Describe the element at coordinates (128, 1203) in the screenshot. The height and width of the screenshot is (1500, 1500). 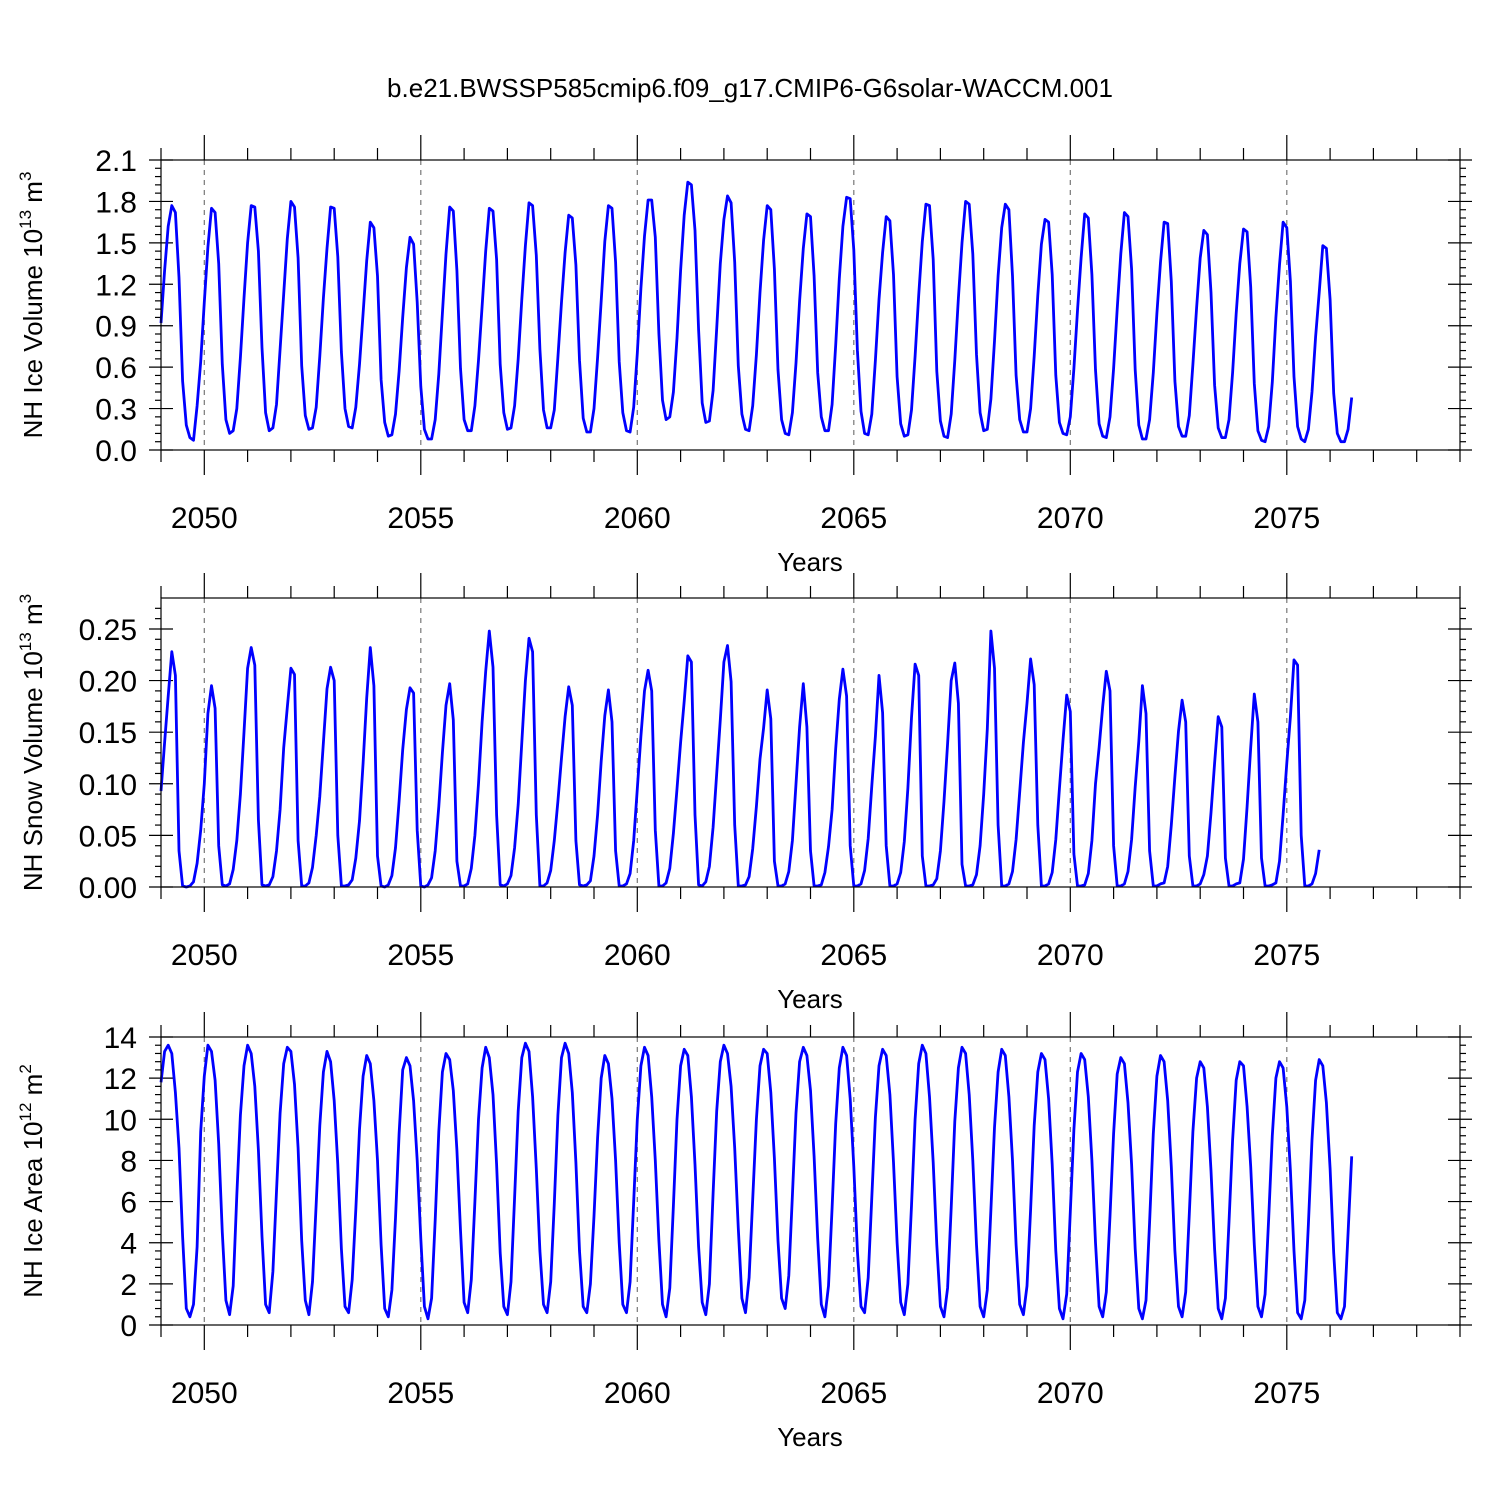
I see `y-tick-label: 6` at that location.